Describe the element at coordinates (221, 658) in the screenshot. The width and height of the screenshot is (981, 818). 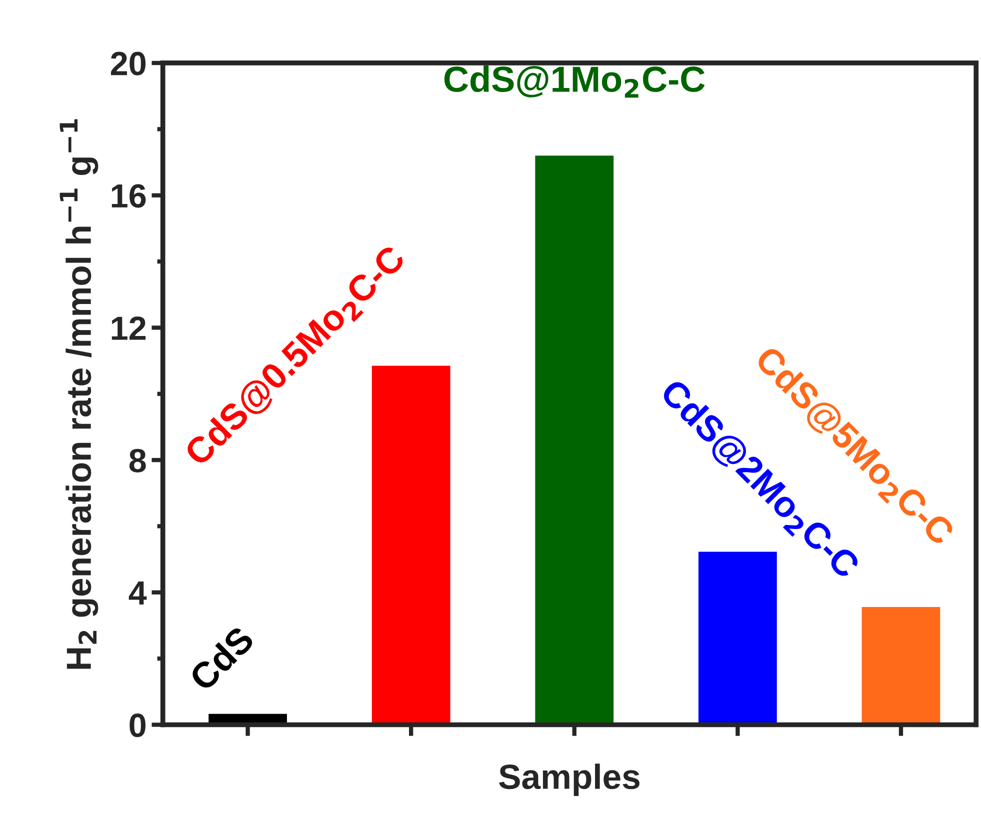
I see `annotation: CdS` at that location.